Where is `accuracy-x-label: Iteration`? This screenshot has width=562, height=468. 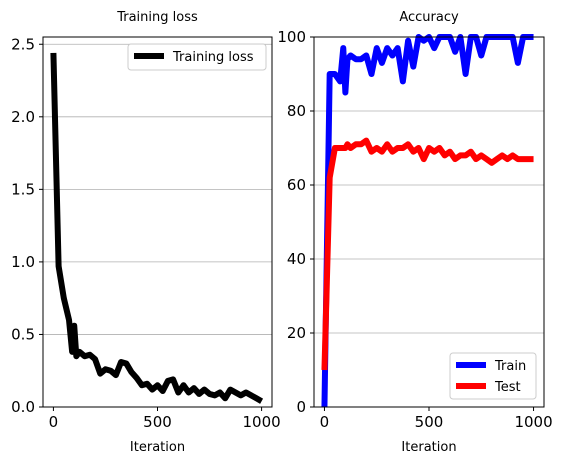 accuracy-x-label: Iteration is located at coordinates (428, 447).